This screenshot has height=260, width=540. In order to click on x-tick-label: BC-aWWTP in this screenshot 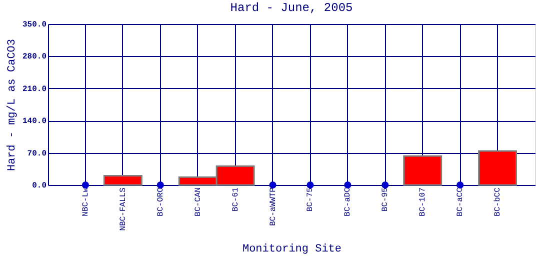, I will do `click(273, 206)`.